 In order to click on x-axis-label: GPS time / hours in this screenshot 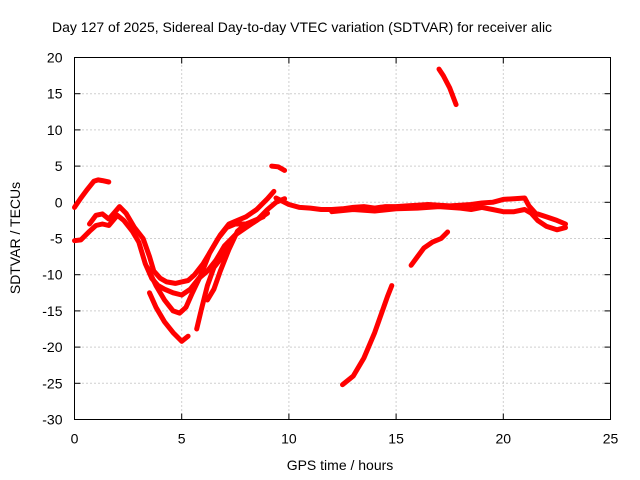, I will do `click(340, 465)`.